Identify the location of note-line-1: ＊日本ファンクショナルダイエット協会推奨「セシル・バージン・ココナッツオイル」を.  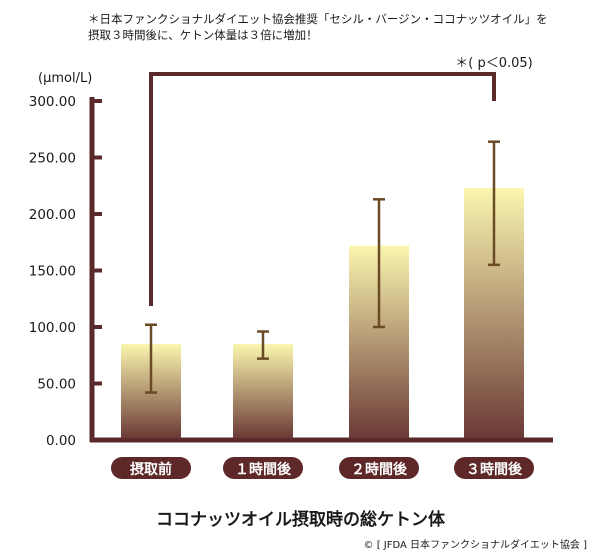
(318, 19).